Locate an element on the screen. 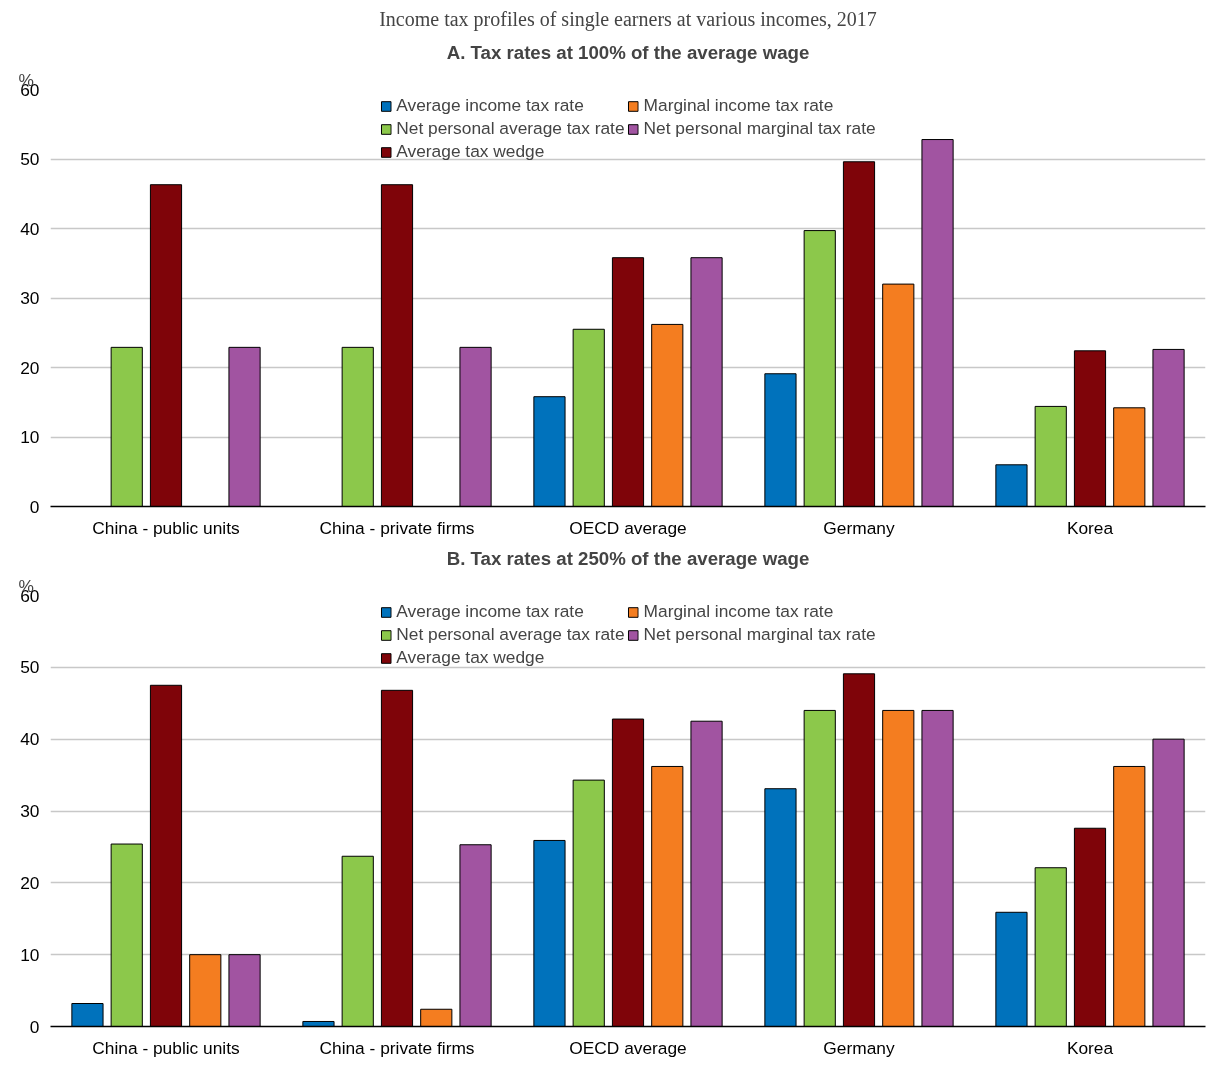 Image resolution: width=1219 pixels, height=1068 pixels. chart-title: B. Tax rates at 250% of the average wage is located at coordinates (628, 558).